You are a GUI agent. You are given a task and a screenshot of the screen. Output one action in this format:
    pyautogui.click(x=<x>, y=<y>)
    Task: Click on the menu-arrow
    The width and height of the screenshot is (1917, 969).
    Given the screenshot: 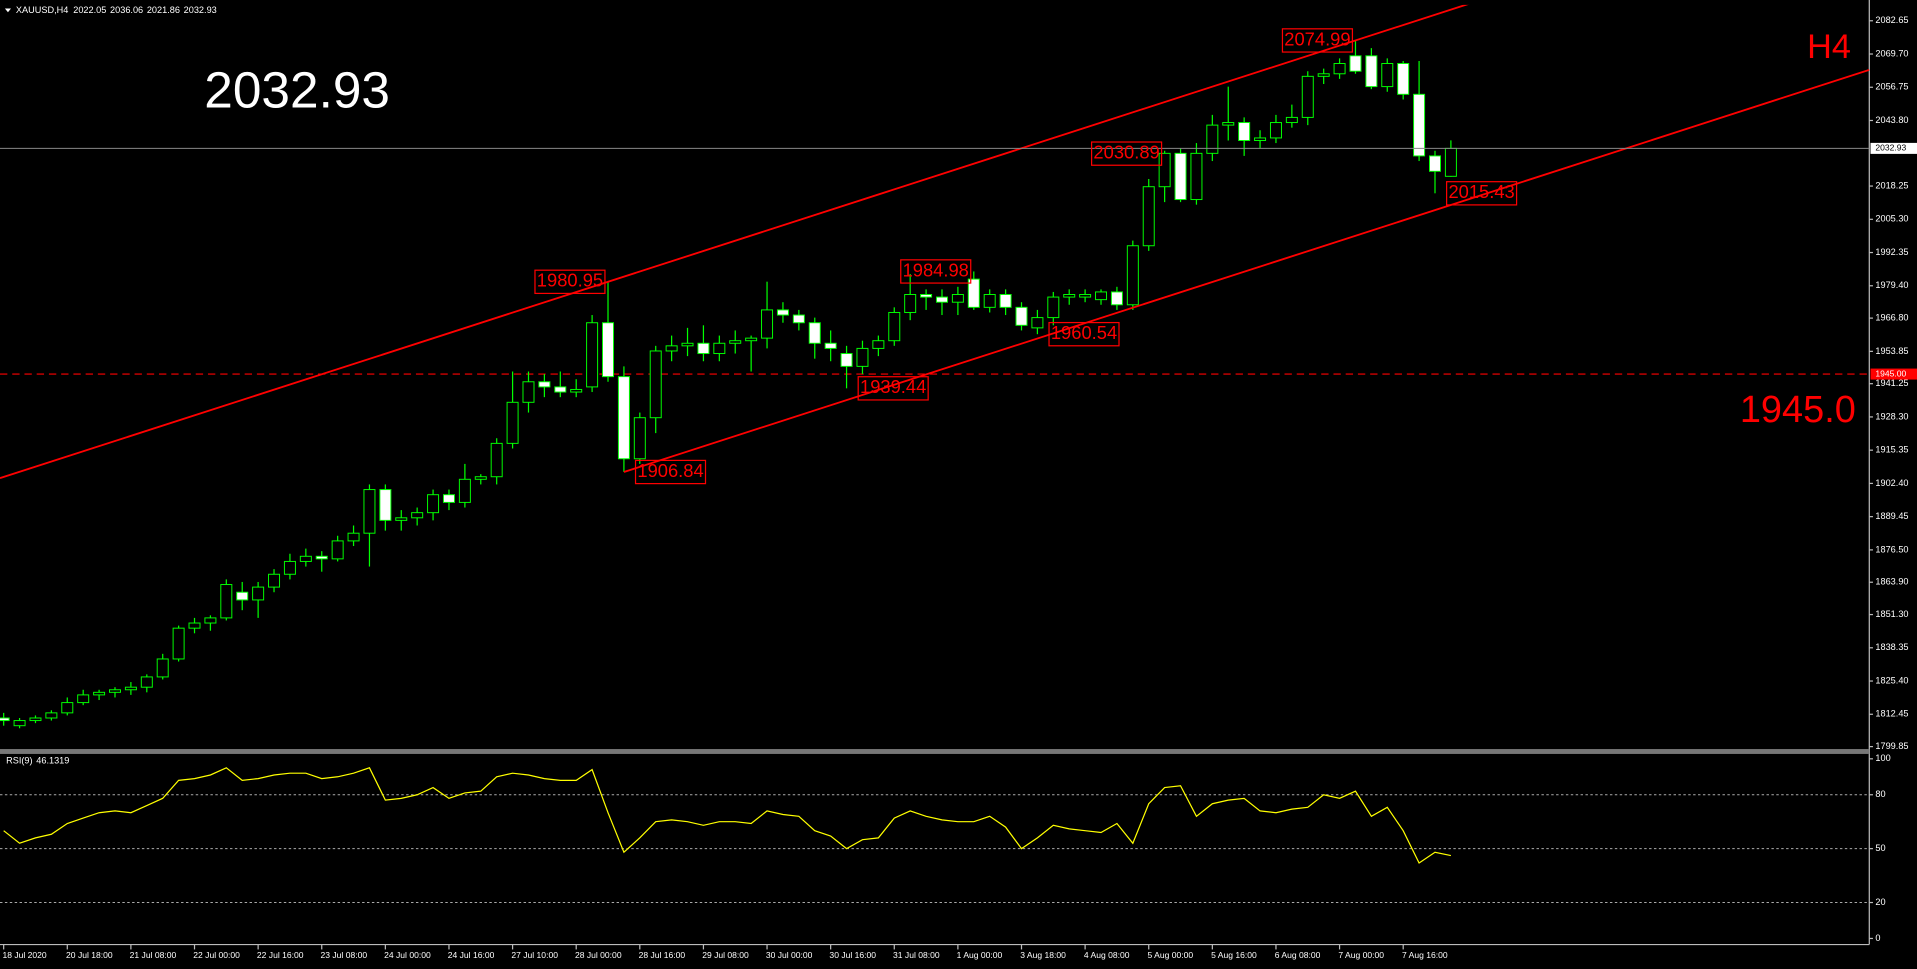 What is the action you would take?
    pyautogui.click(x=8, y=10)
    